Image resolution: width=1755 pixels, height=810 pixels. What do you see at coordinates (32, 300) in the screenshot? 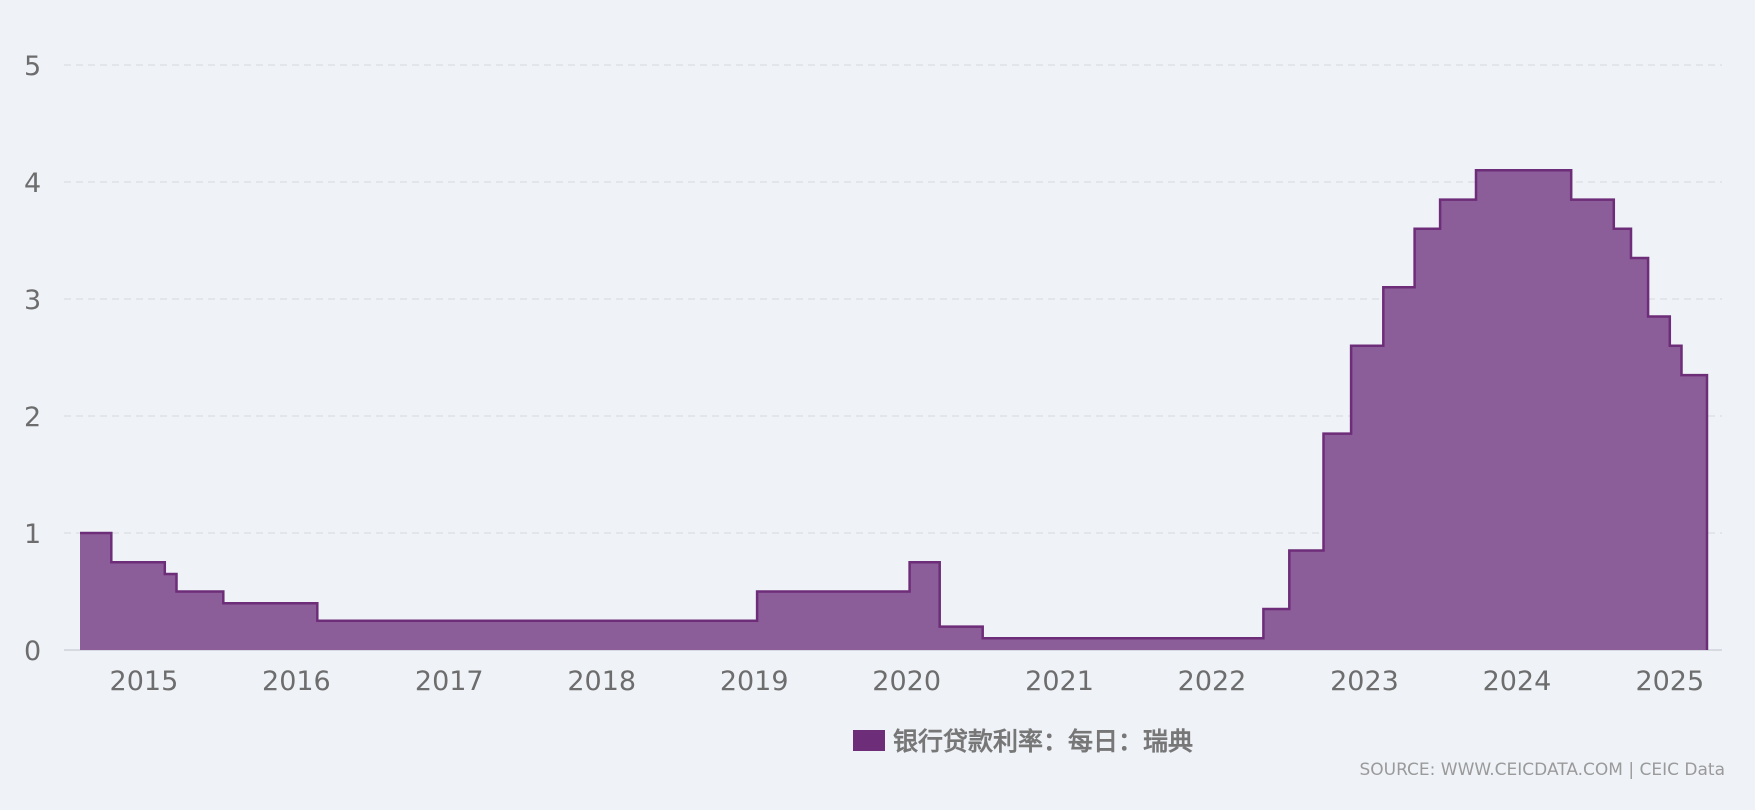
I see `y-tick-label: 3` at bounding box center [32, 300].